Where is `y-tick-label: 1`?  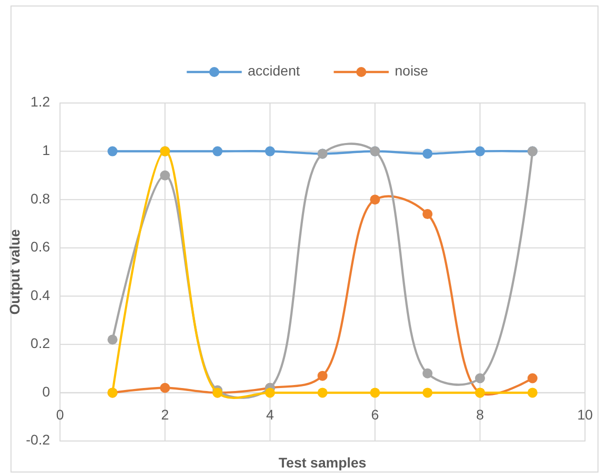 y-tick-label: 1 is located at coordinates (46, 150).